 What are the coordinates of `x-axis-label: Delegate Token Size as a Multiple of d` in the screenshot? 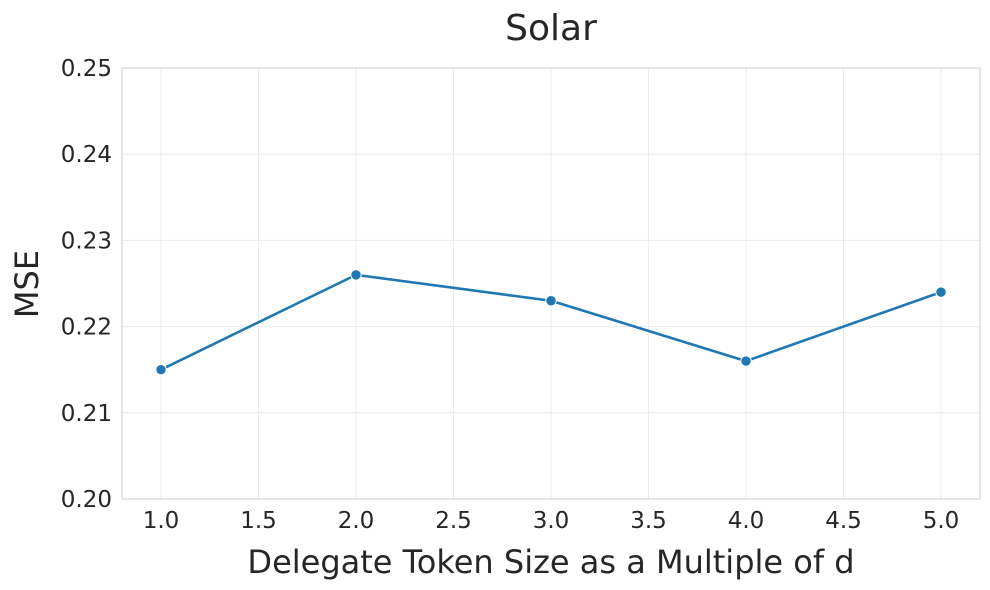 It's located at (550, 562).